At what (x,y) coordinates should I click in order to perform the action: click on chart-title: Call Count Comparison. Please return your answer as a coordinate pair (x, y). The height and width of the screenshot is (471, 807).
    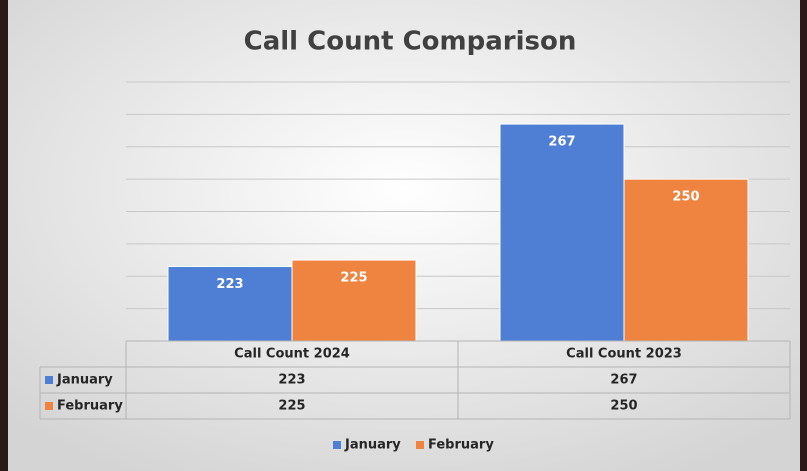
    Looking at the image, I should click on (410, 42).